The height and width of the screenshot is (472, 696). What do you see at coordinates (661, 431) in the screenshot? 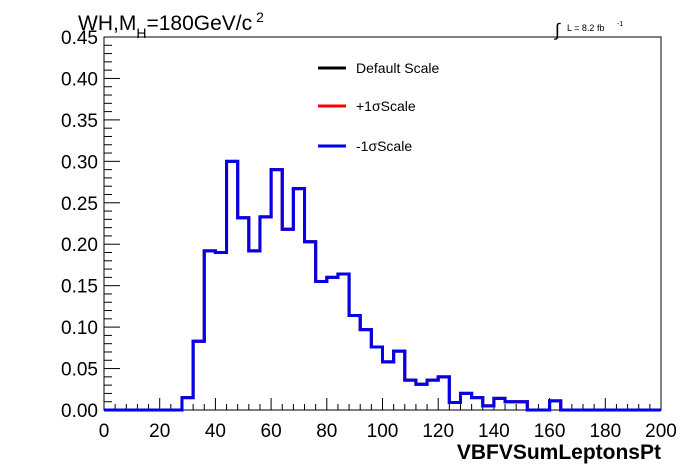
I see `x-tick-label: 200` at bounding box center [661, 431].